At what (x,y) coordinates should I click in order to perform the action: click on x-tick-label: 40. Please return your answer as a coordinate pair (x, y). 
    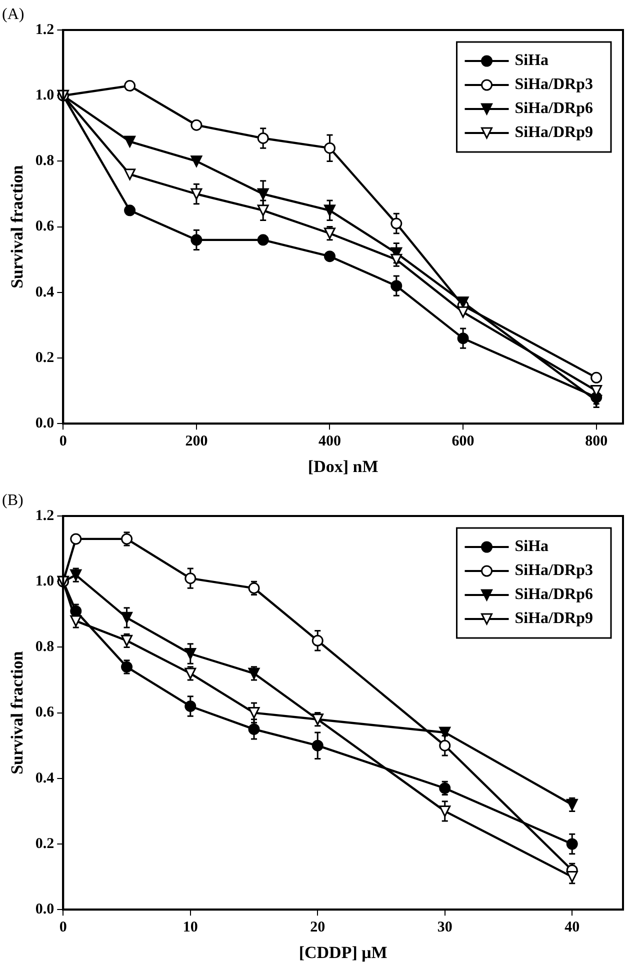
    Looking at the image, I should click on (572, 927).